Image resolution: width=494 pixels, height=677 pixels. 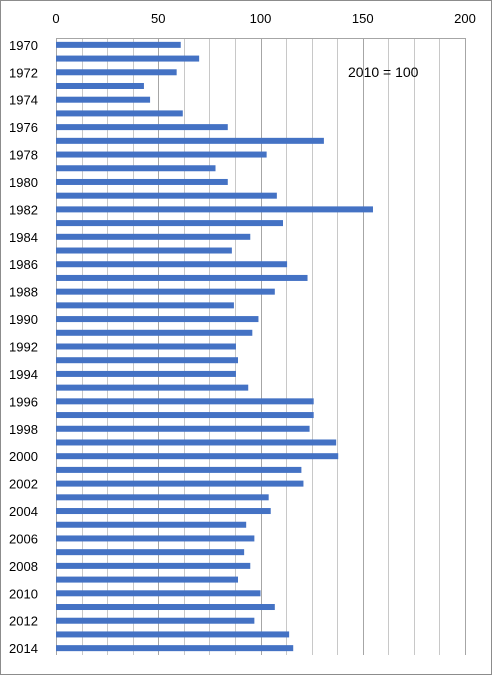 What do you see at coordinates (136, 168) in the screenshot?
I see `bar-1979` at bounding box center [136, 168].